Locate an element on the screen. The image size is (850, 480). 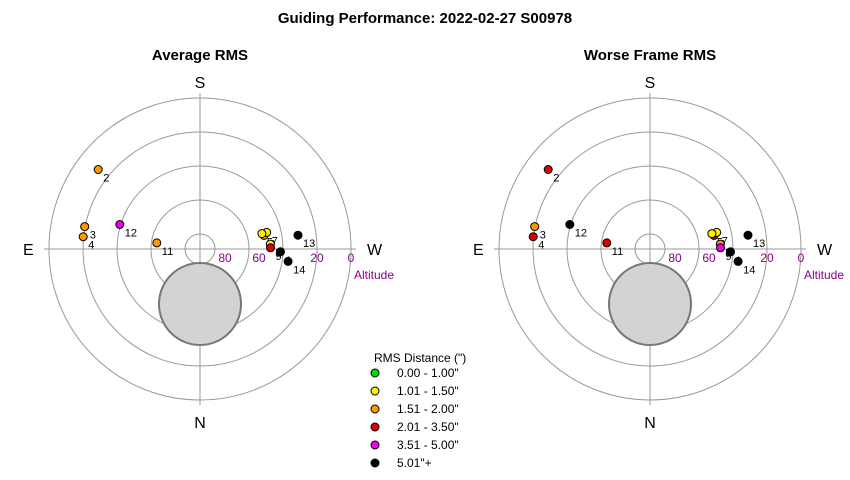
legend-label: 1.01 - 1.50" is located at coordinates (428, 391).